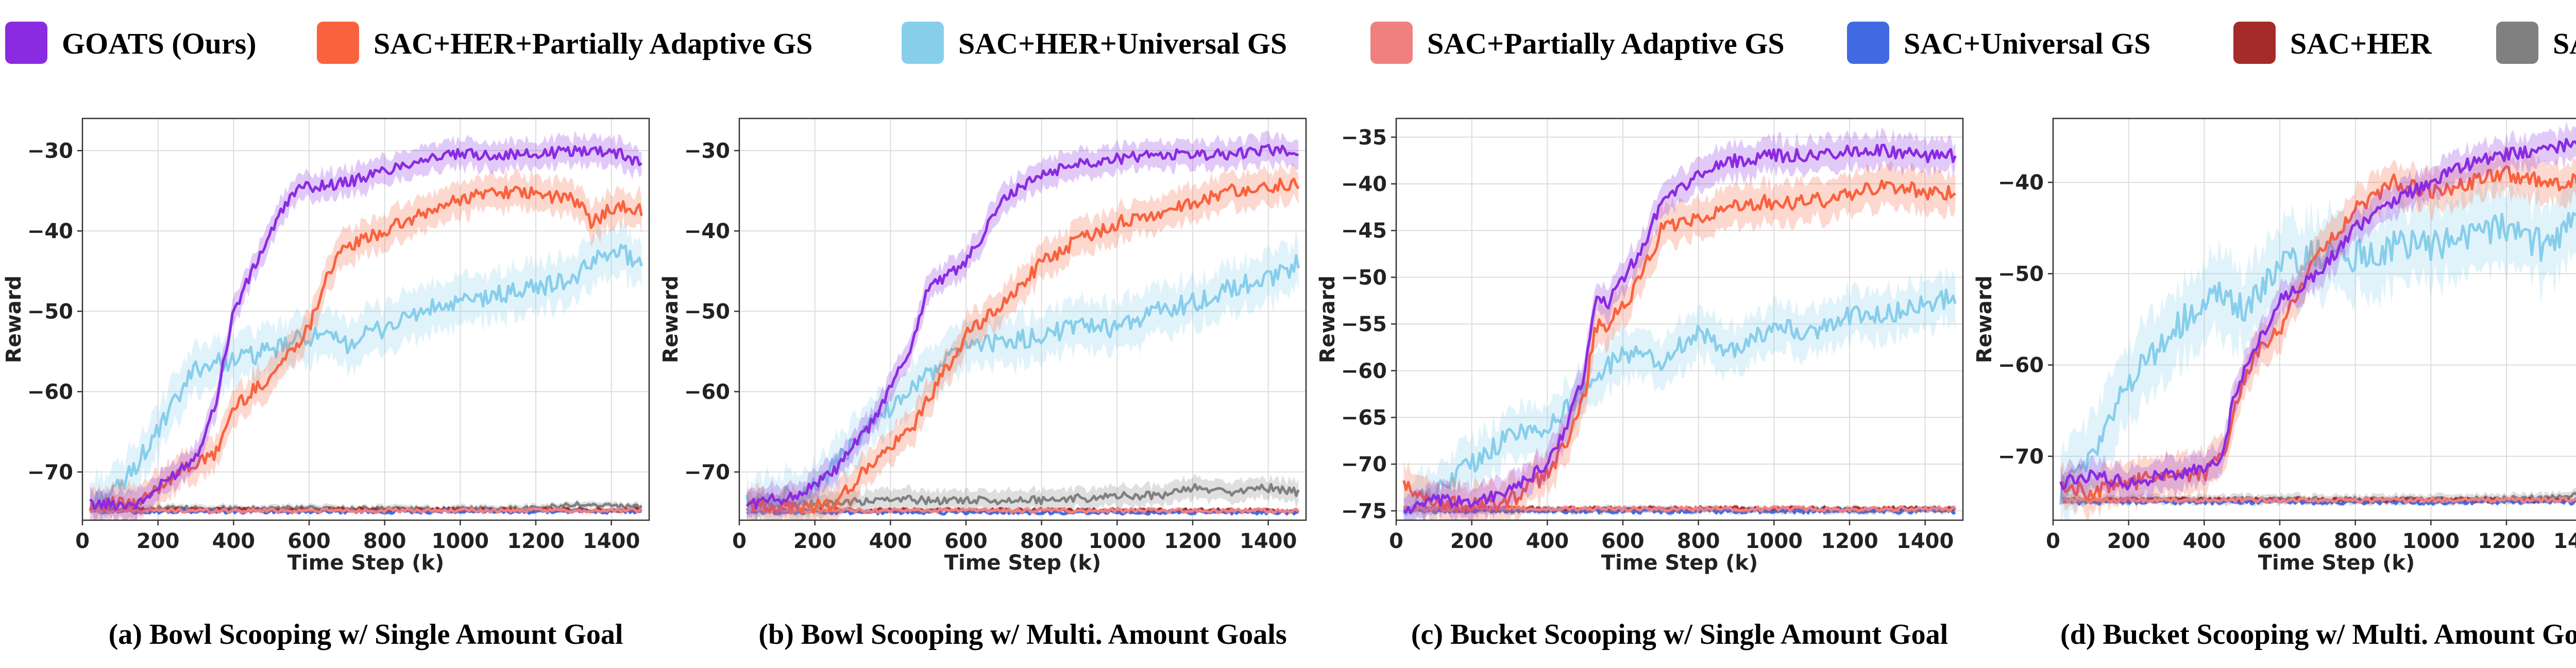 This screenshot has height=668, width=2576. I want to click on legend-item-sac-her-partially-adaptive-gs: SAC+HER+Partially Adaptive GS, so click(564, 43).